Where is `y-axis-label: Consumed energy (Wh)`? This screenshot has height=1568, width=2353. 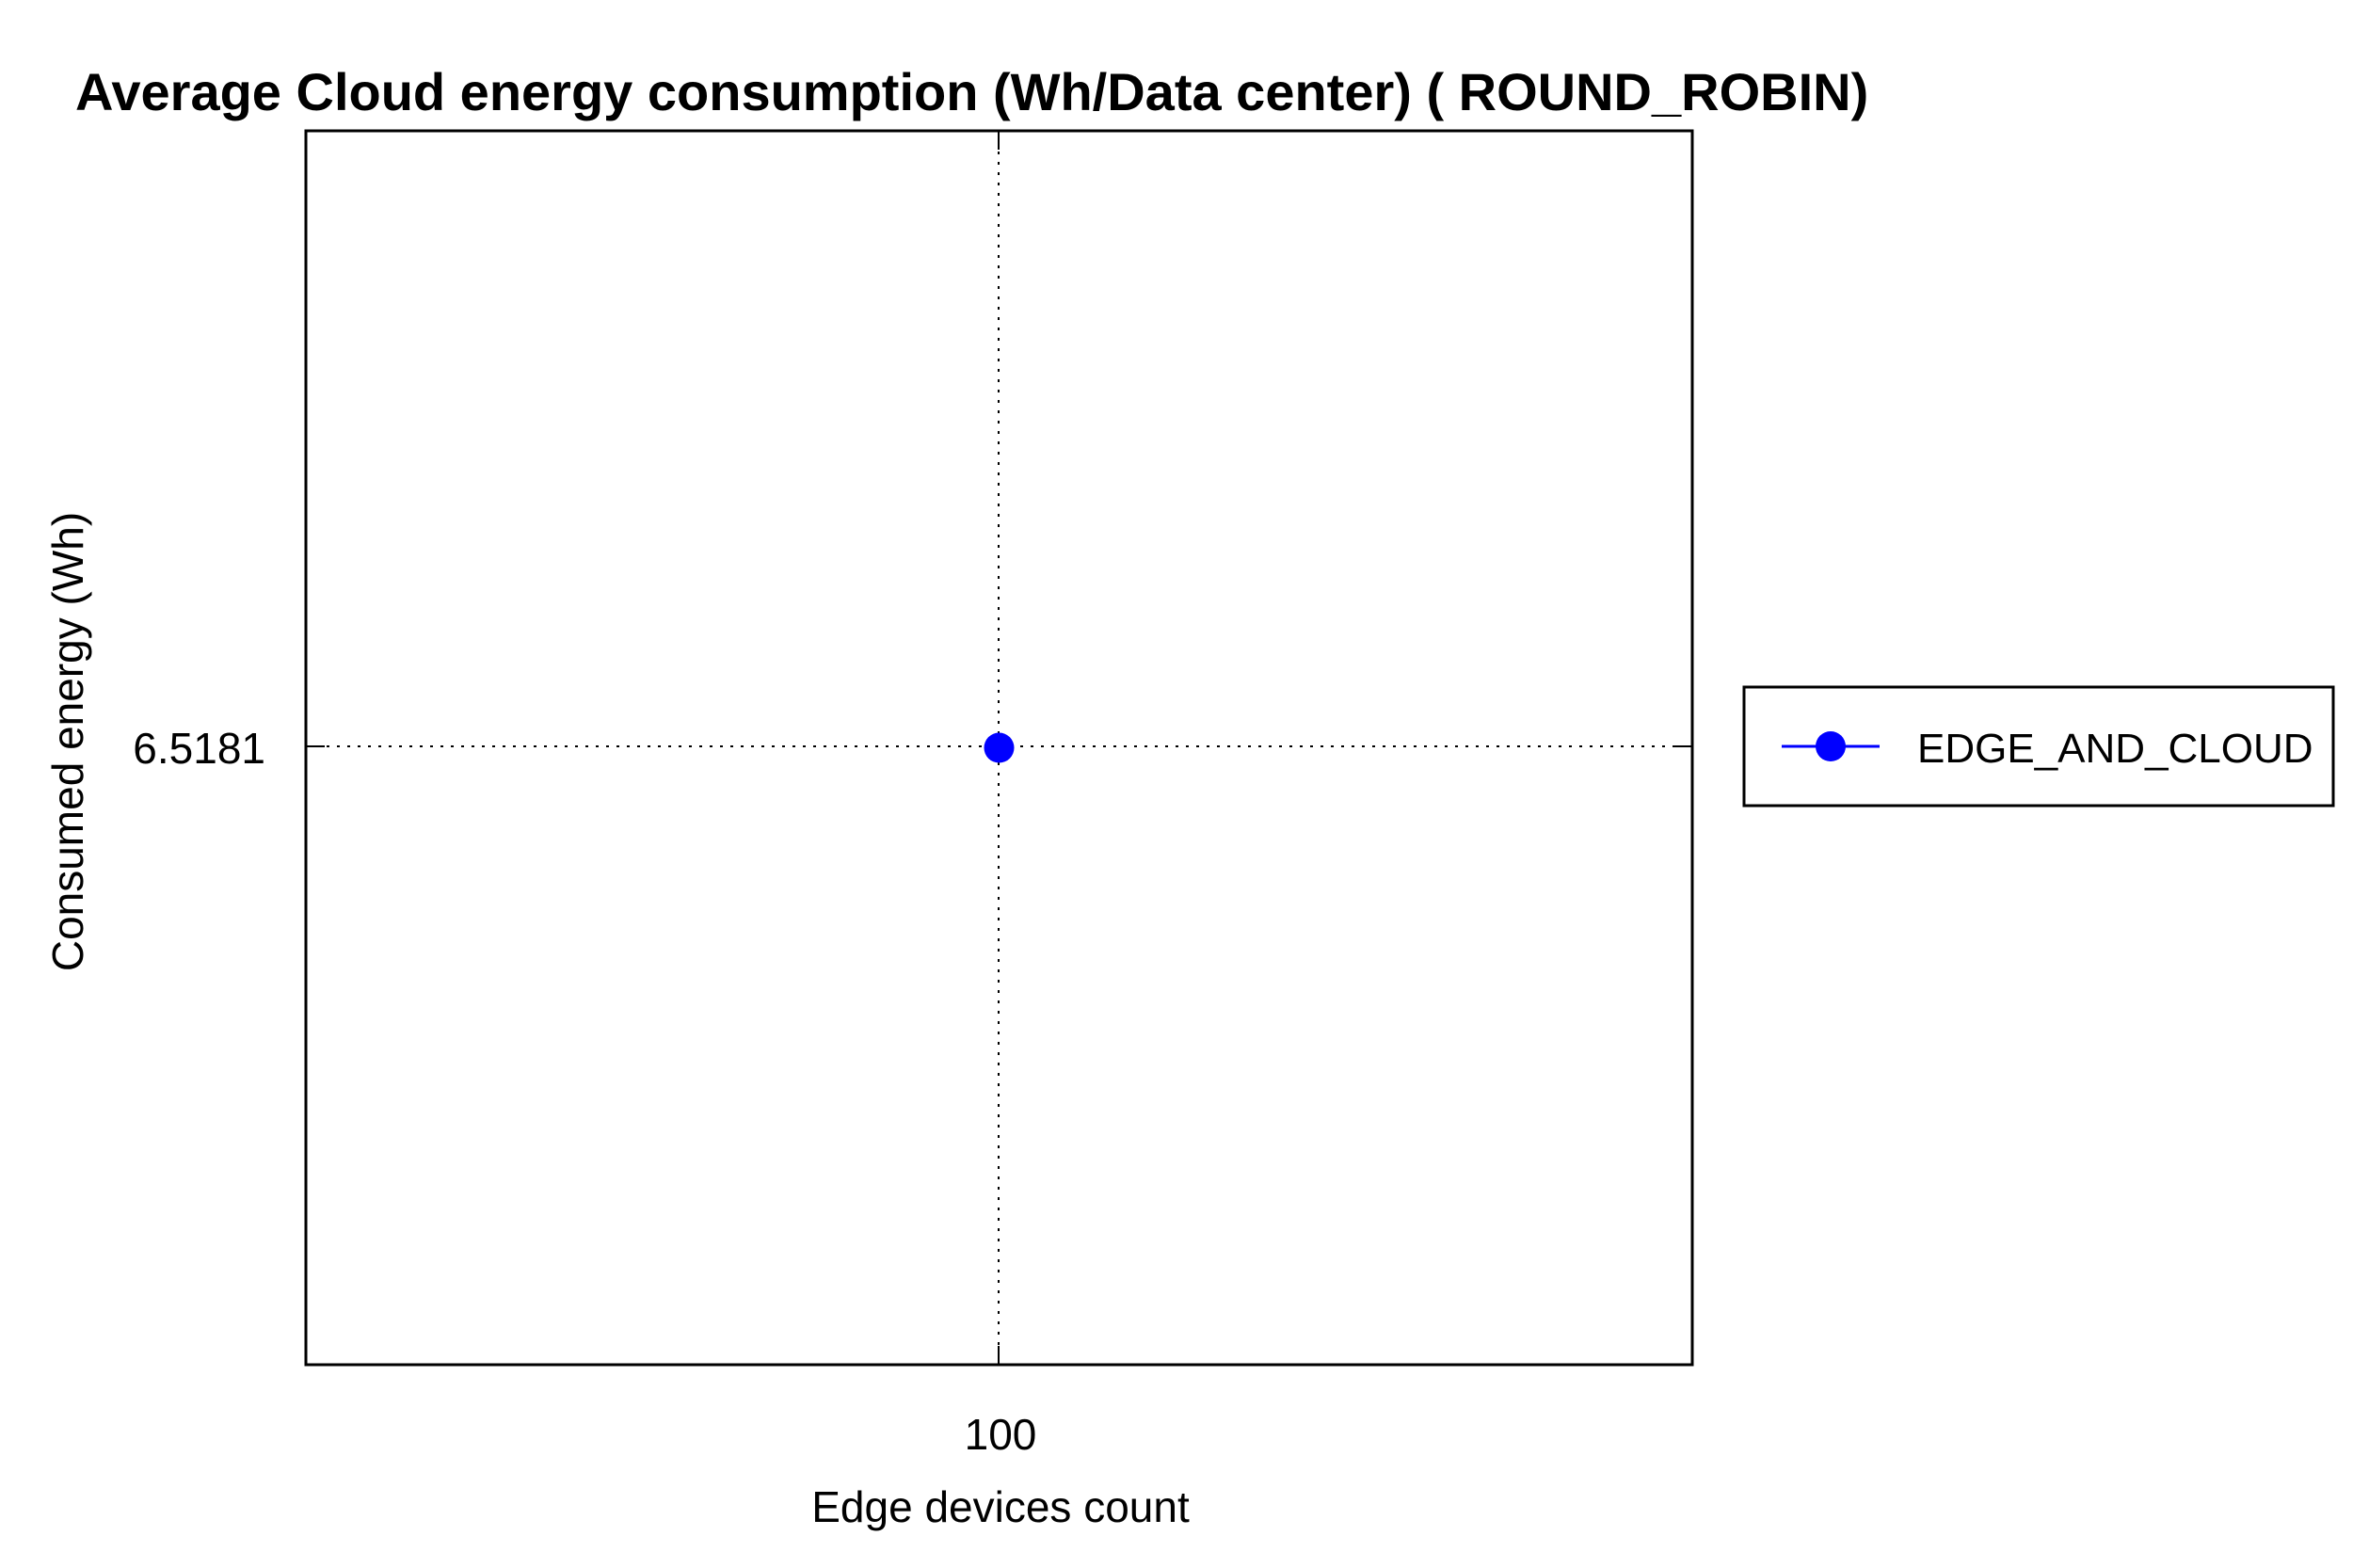
y-axis-label: Consumed energy (Wh) is located at coordinates (67, 741).